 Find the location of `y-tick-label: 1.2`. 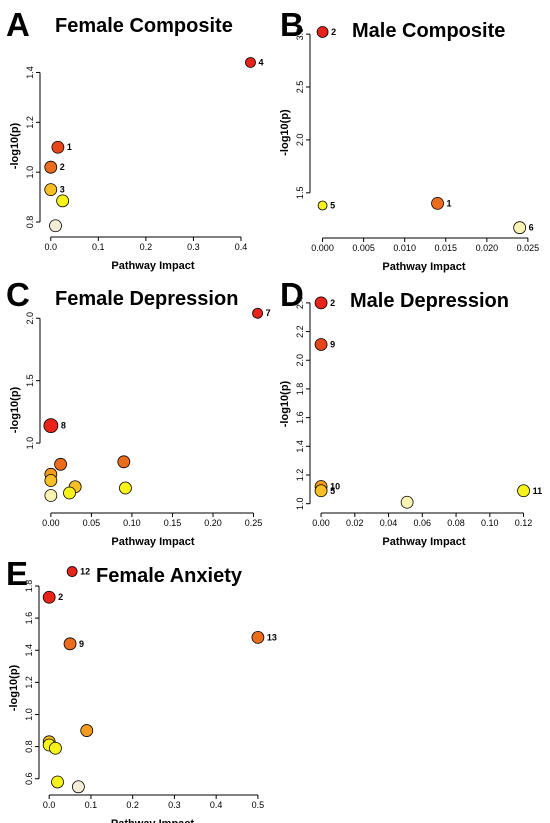

y-tick-label: 1.2 is located at coordinates (30, 122).